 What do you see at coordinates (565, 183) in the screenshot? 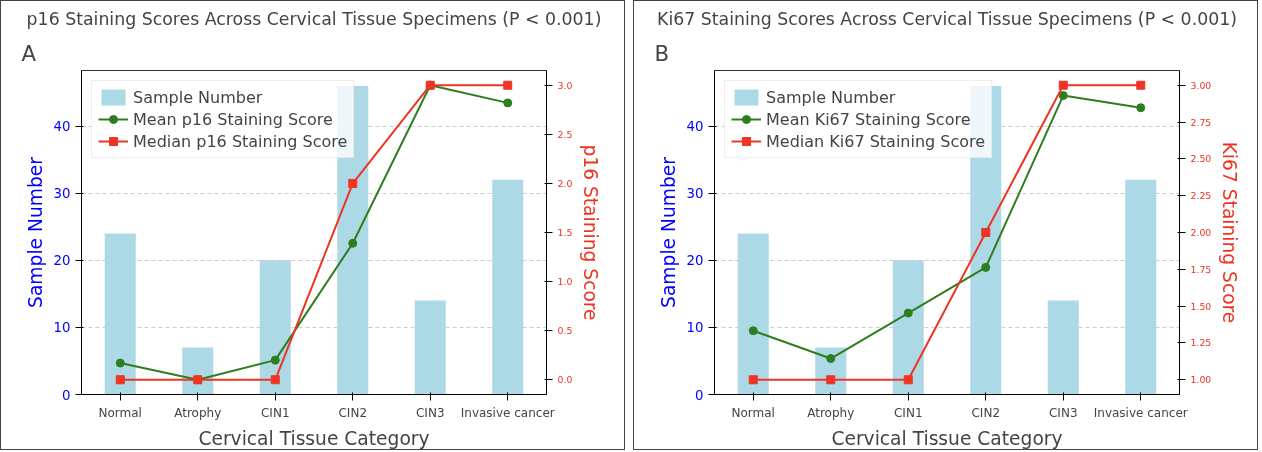
I see `y2-tick-label: 2.0` at bounding box center [565, 183].